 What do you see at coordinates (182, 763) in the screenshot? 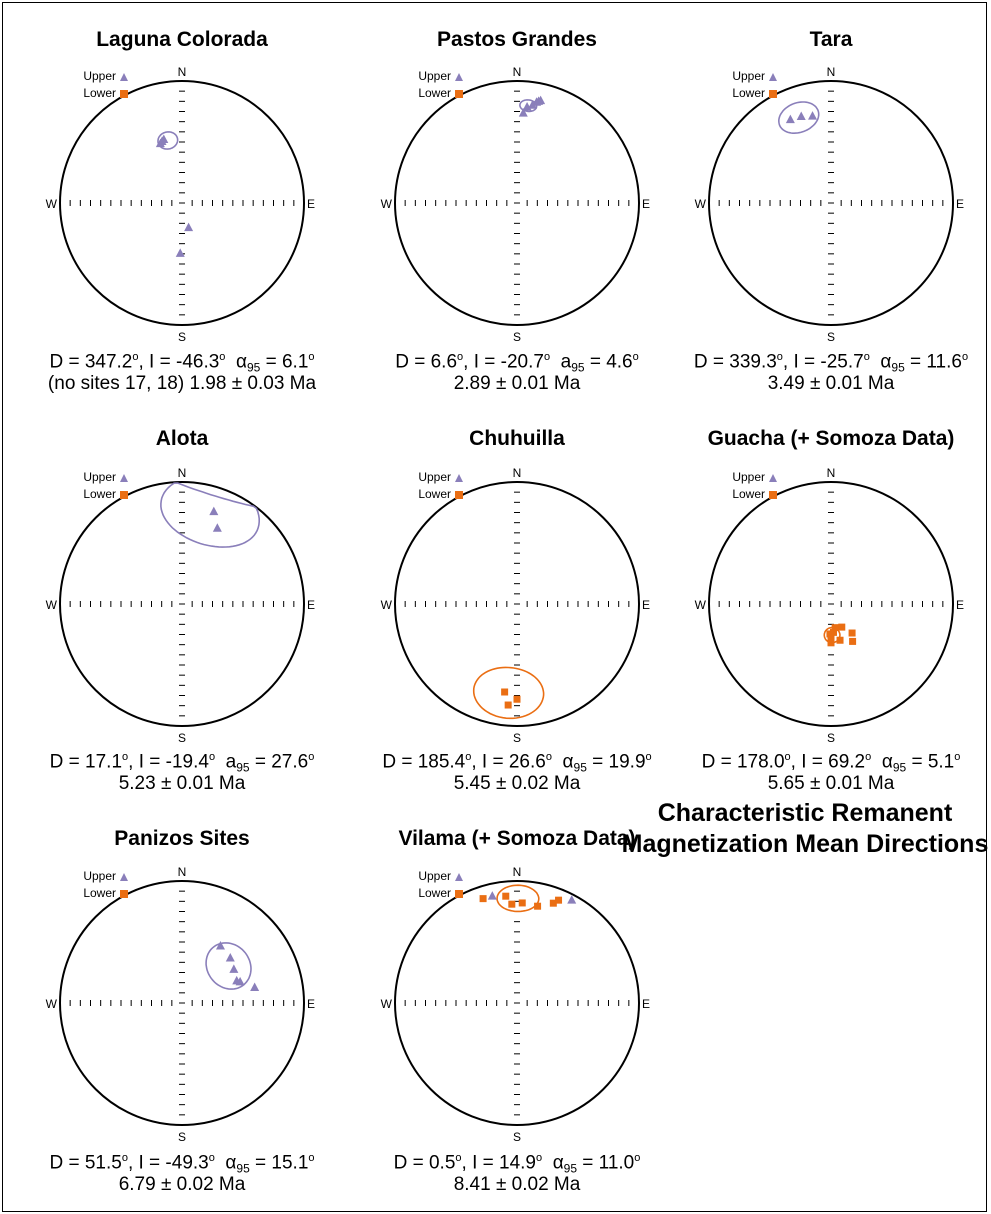
I see `stat-line: D = 17.1o, I = -19.4o a95 = 27.6o` at bounding box center [182, 763].